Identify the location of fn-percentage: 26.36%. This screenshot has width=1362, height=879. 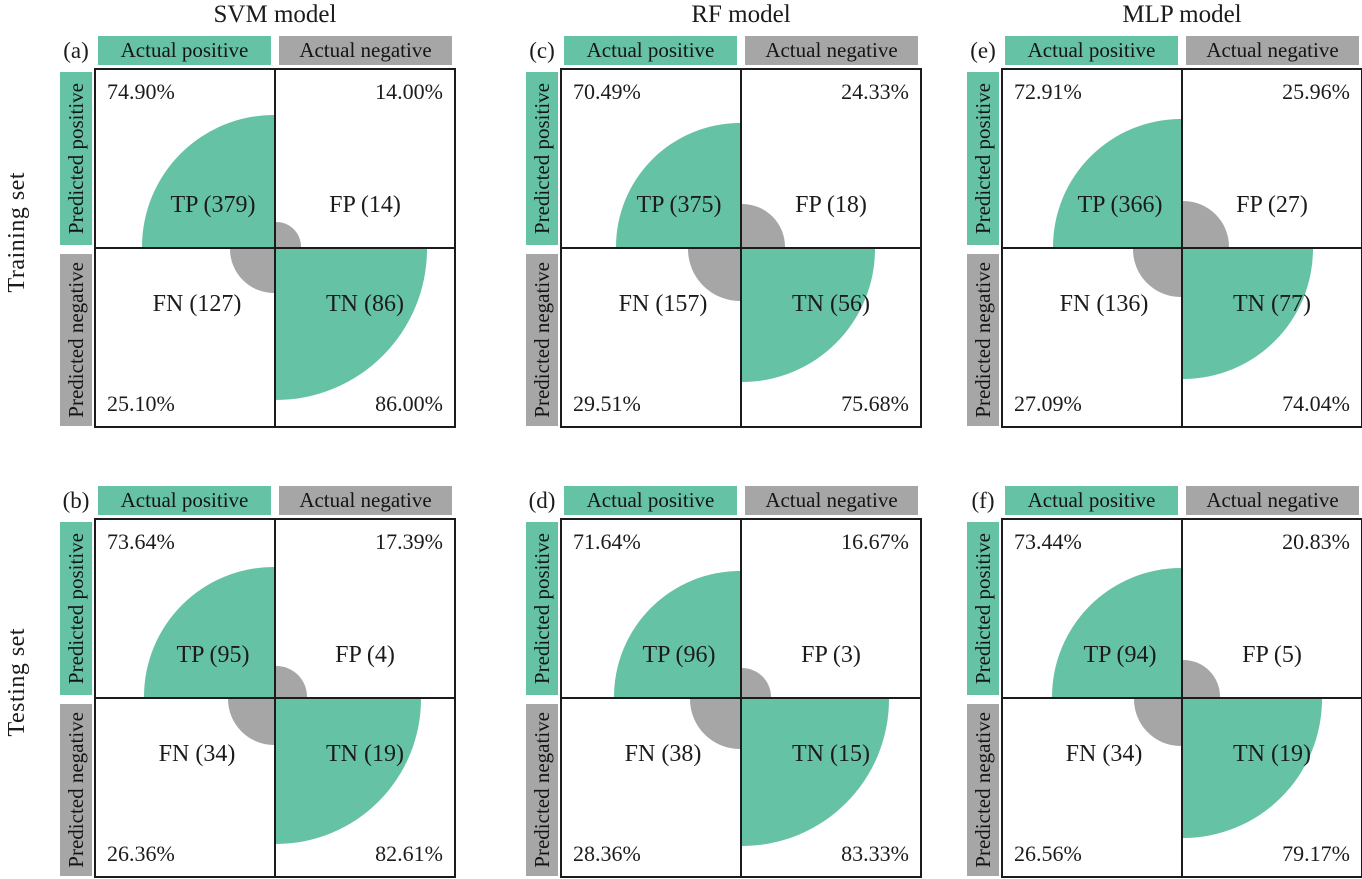
(141, 853).